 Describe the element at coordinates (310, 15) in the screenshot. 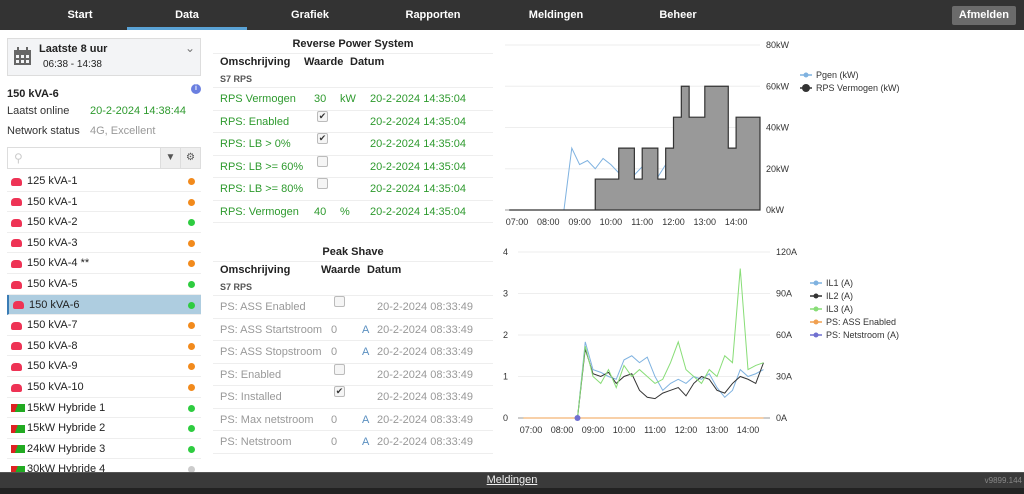

I see `tab-grafiek: Grafiek` at that location.